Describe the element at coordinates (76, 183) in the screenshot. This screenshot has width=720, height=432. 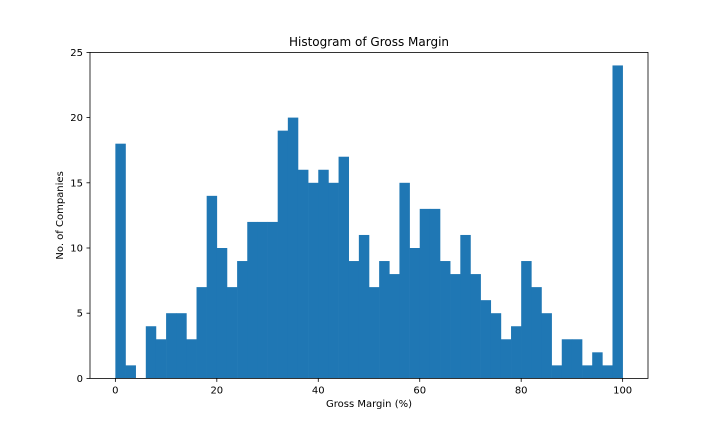
I see `y-tick-label: 15` at that location.